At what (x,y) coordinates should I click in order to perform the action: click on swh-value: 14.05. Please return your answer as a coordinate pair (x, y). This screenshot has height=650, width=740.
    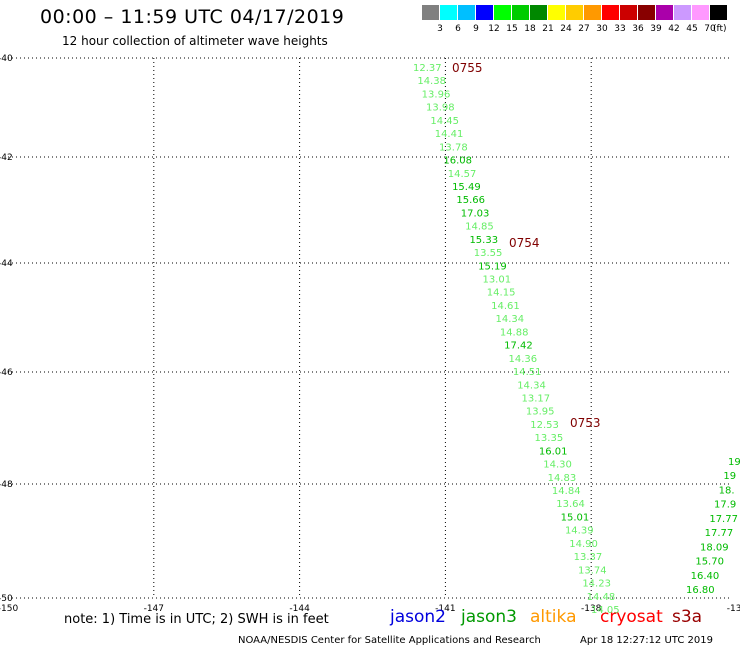
    Looking at the image, I should click on (605, 610).